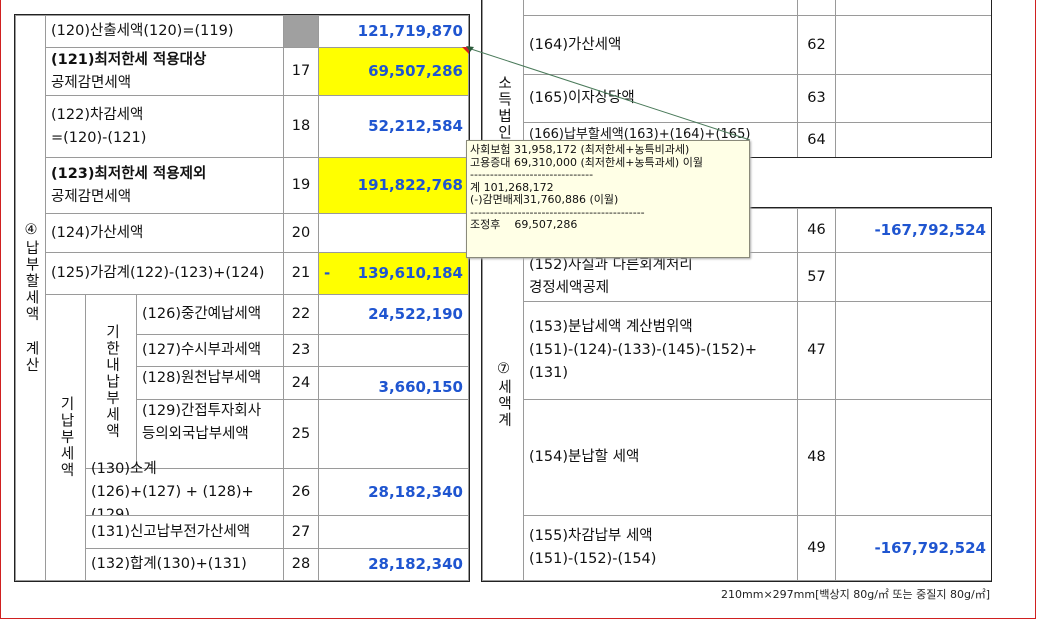  Describe the element at coordinates (301, 383) in the screenshot. I see `row-128-no: 24` at that location.